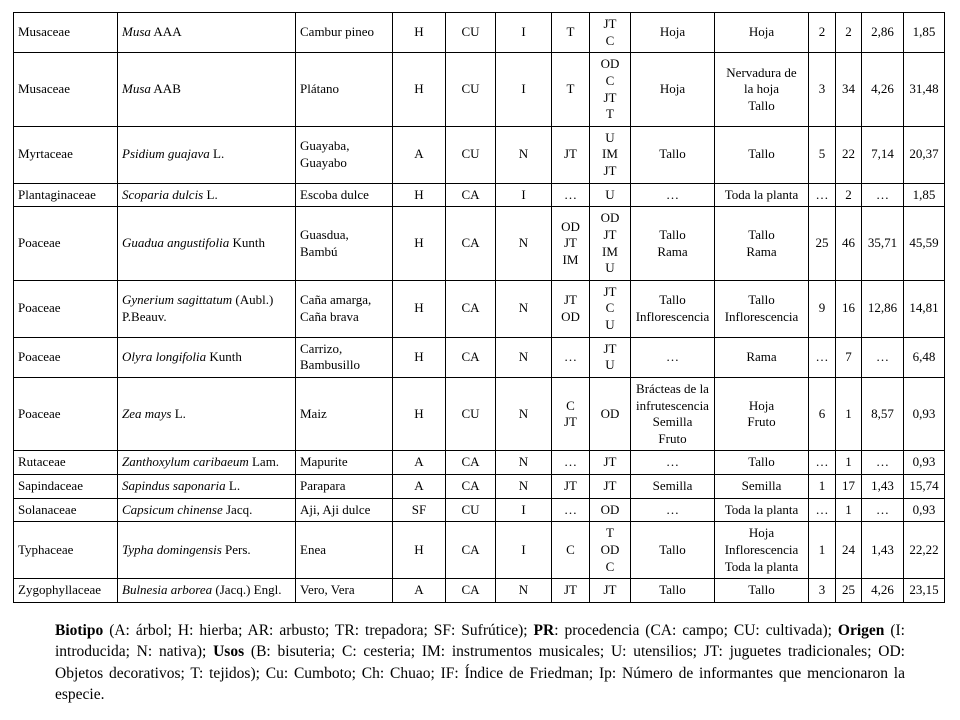  I want to click on legend-term-biotipo: Biotipo, so click(79, 630).